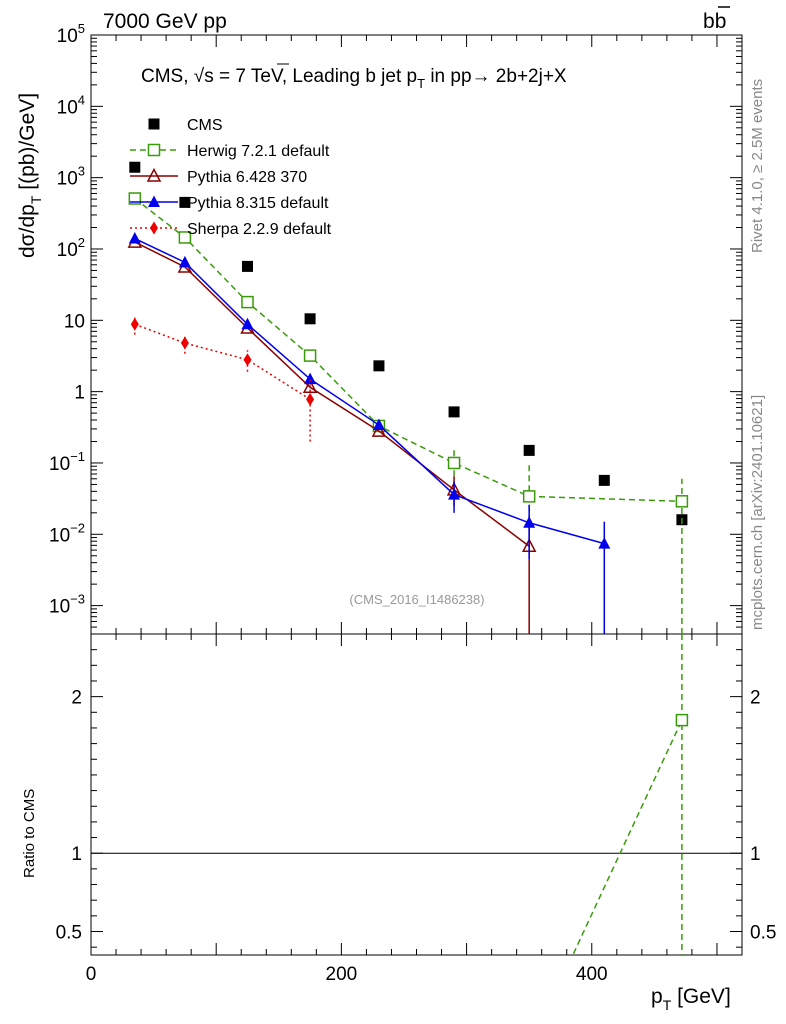 The width and height of the screenshot is (786, 1024). Describe the element at coordinates (247, 177) in the screenshot. I see `legend-label-pythia-6-428-370: Pythia 6.428 370` at that location.